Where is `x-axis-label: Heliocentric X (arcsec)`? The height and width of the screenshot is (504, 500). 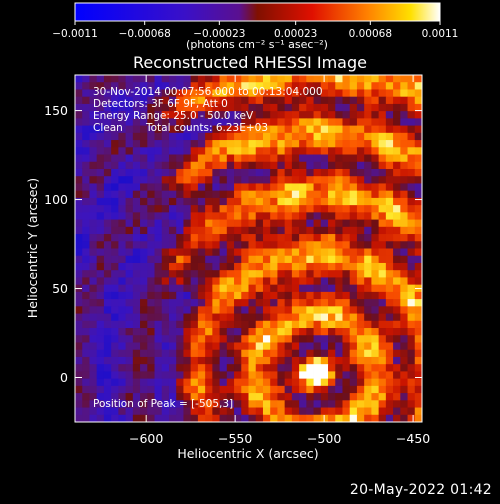 x-axis-label: Heliocentric X (arcsec) is located at coordinates (247, 453).